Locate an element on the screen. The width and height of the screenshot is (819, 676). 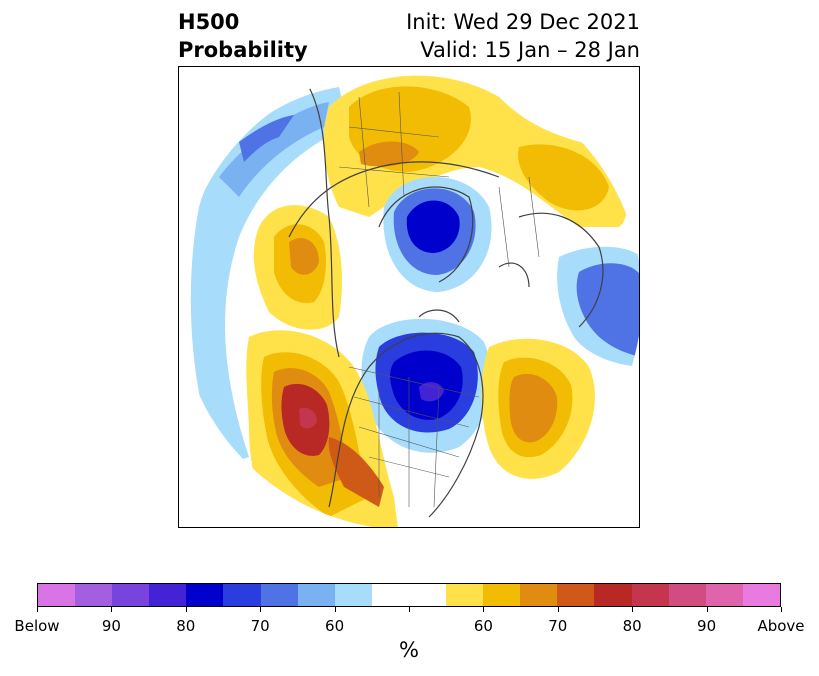
colorbar is located at coordinates (409, 595).